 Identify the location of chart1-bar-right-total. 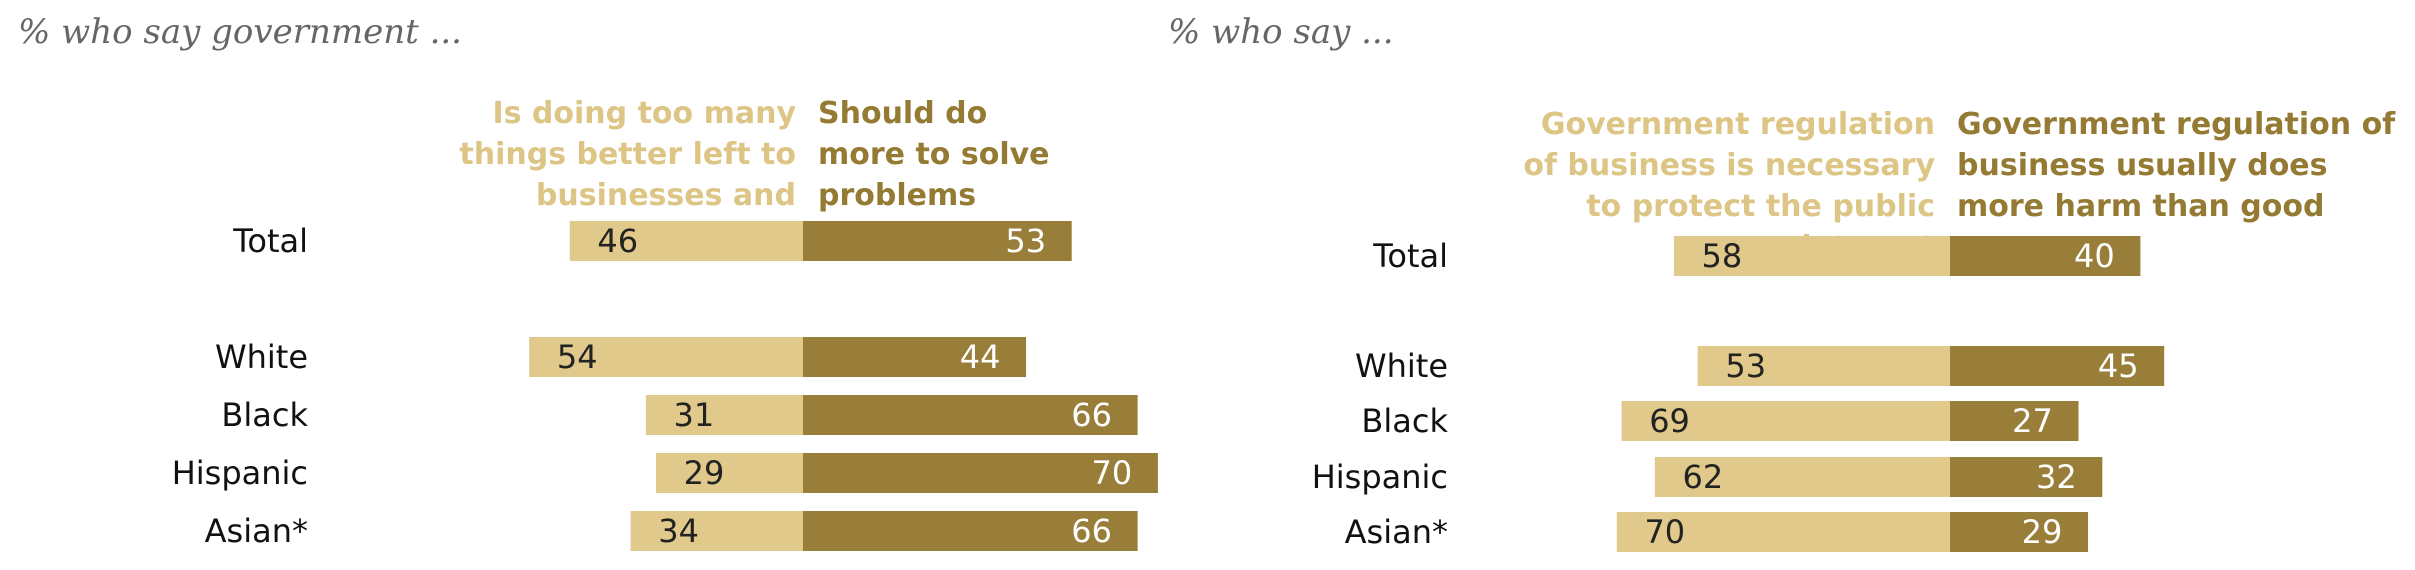
(937, 241).